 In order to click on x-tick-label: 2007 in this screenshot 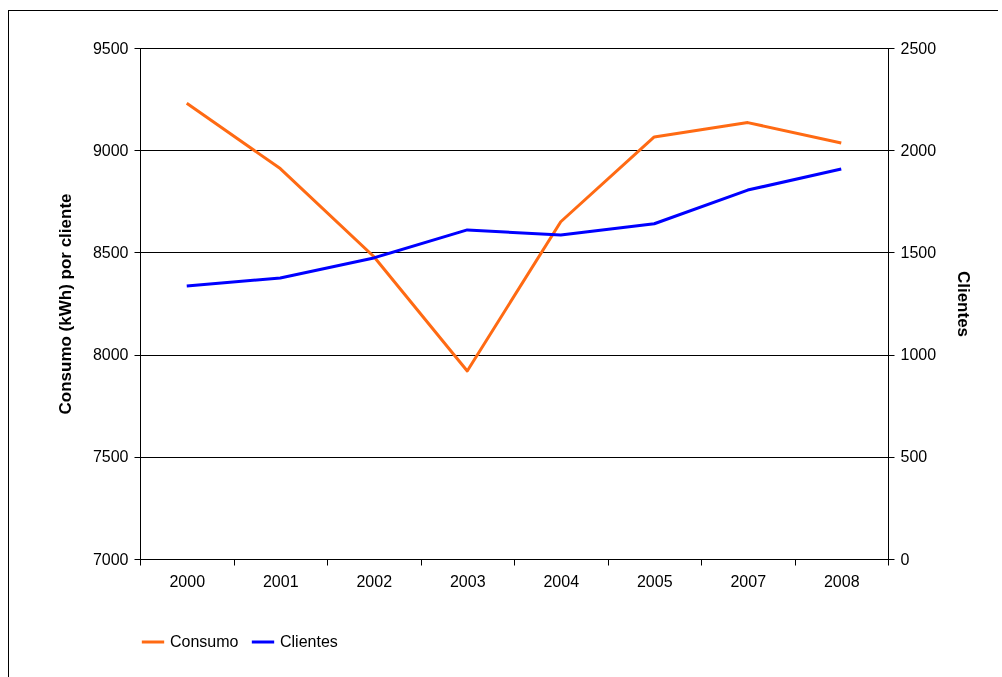, I will do `click(748, 581)`.